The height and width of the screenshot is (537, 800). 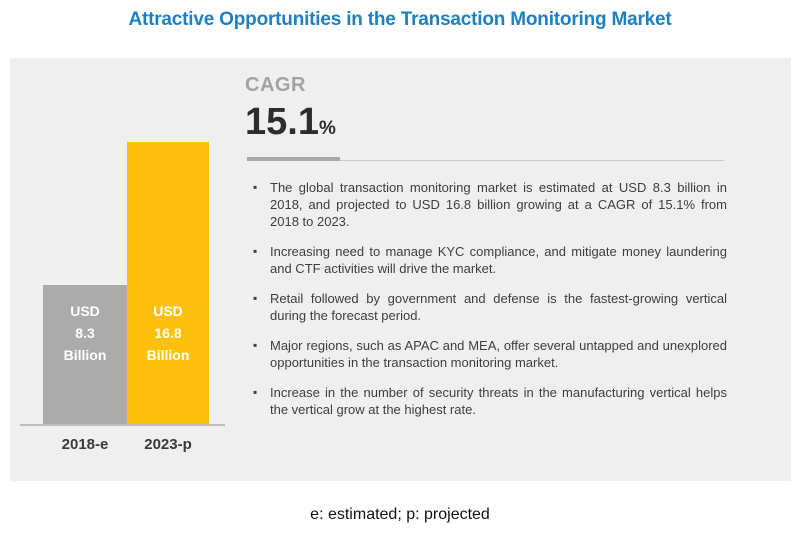 I want to click on x-axis-label-2023: 2023-p, so click(x=168, y=444).